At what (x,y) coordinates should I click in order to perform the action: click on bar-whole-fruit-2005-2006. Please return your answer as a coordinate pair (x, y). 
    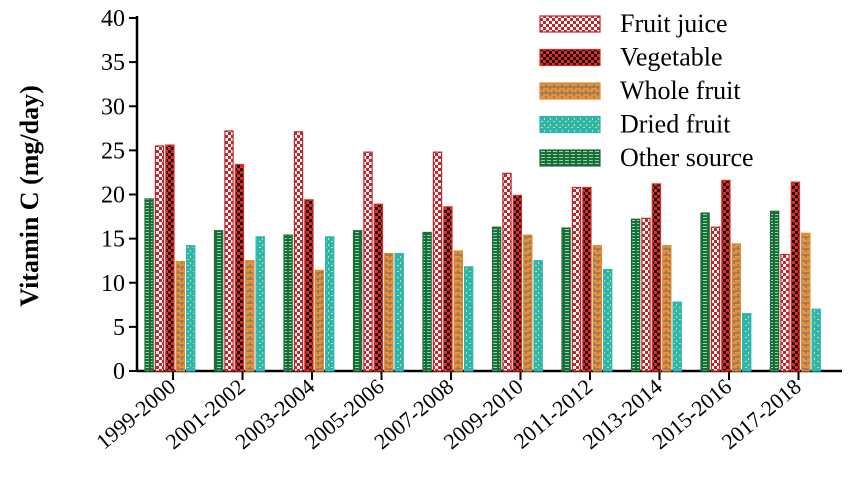
    Looking at the image, I should click on (389, 312).